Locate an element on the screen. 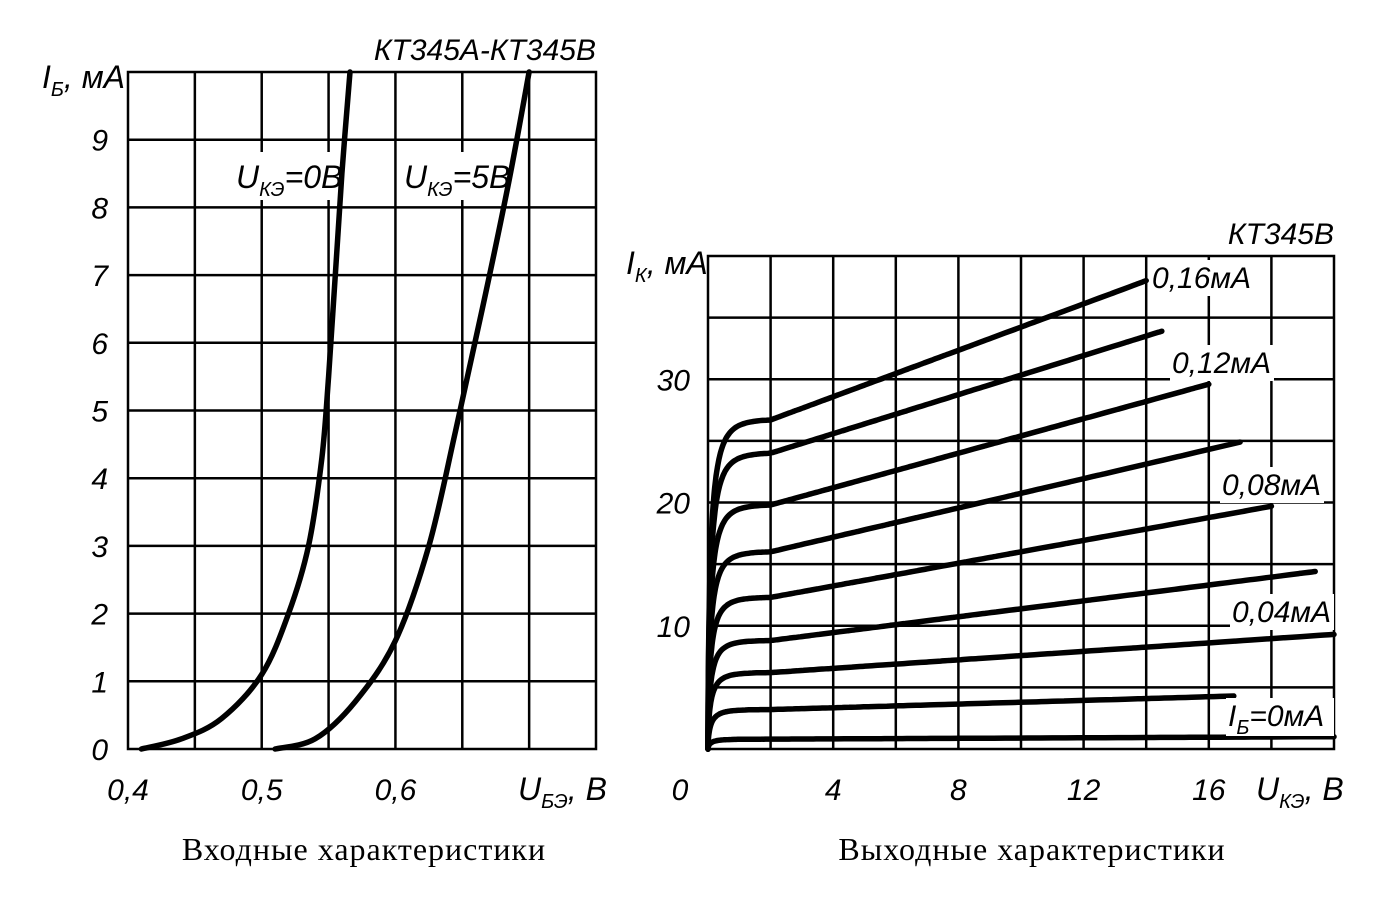 The image size is (1392, 898). right-caption: Выходные характеристики is located at coordinates (1031, 849).